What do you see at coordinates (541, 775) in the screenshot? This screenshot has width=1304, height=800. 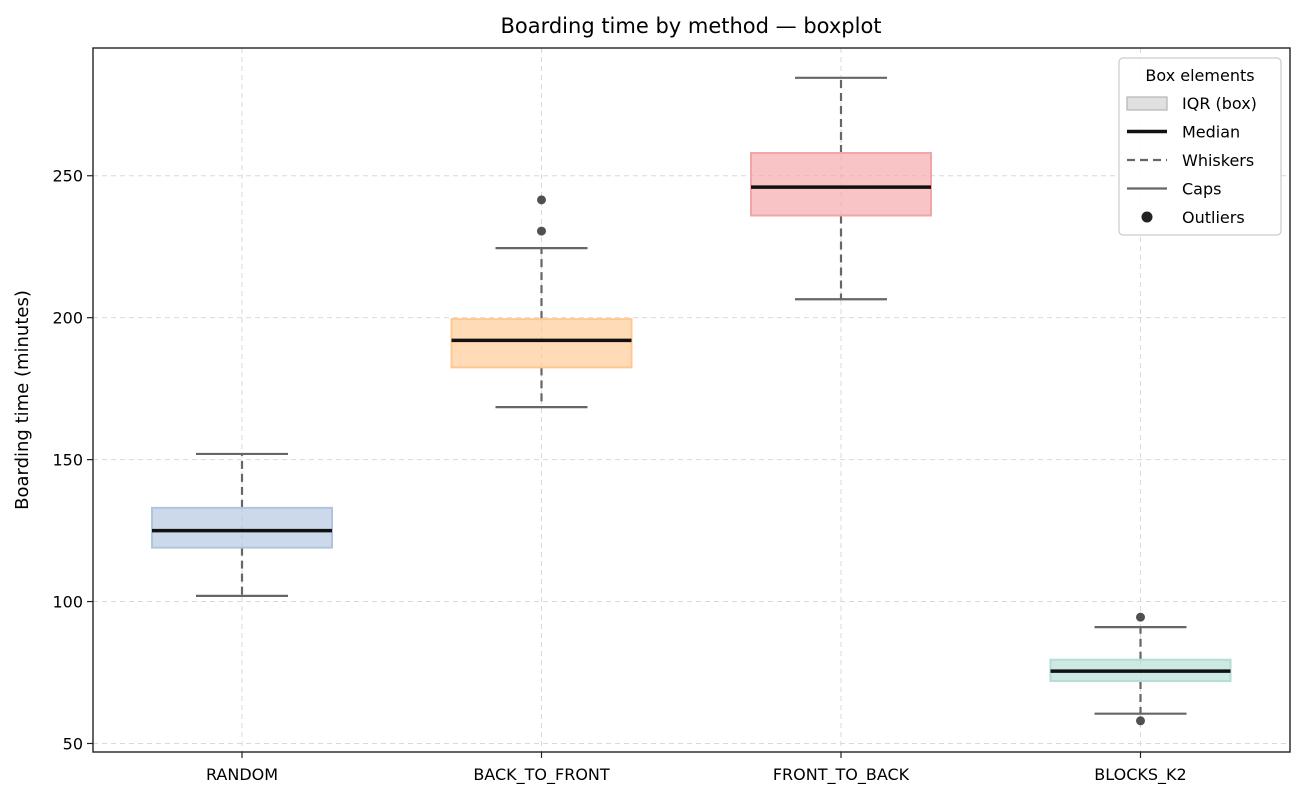 I see `x-tick-label: BACK_TO_FRONT` at bounding box center [541, 775].